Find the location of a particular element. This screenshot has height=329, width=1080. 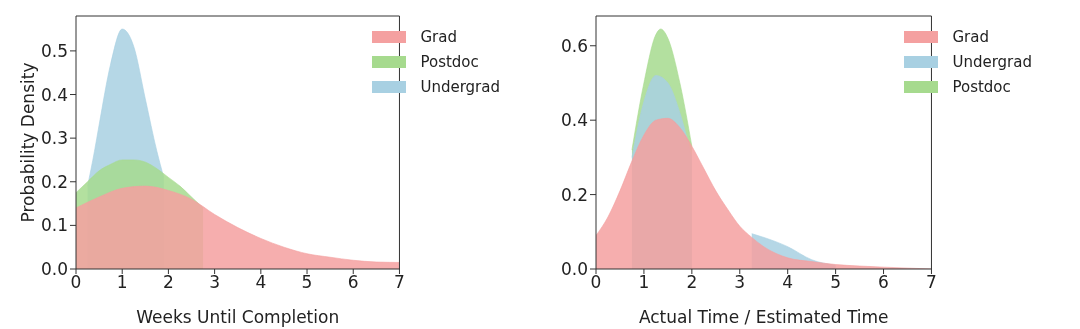

y-tick-label: 0.1 is located at coordinates (54, 225).